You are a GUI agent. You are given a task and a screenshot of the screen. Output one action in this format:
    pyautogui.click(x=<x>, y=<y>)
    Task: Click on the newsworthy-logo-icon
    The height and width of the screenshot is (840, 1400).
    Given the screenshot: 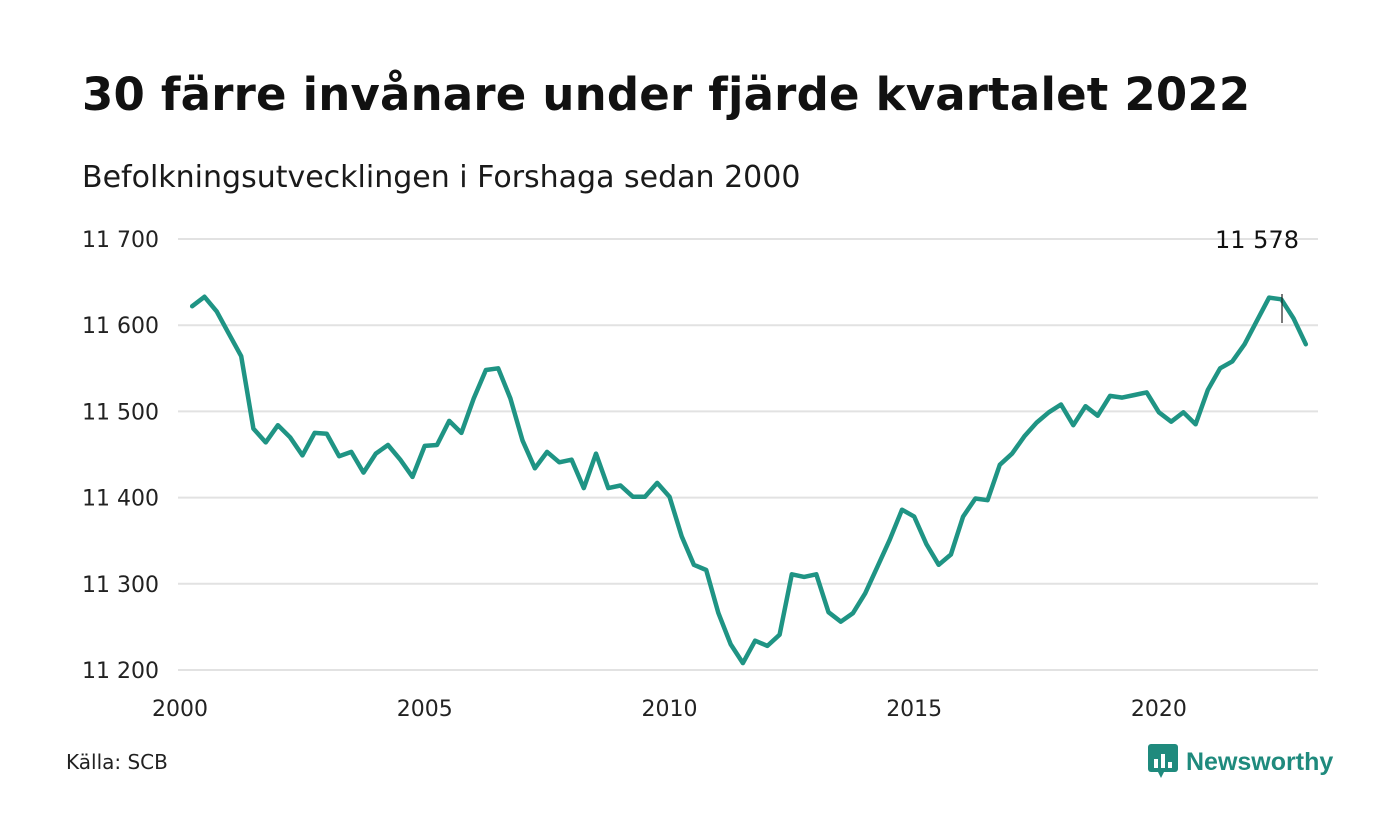 What is the action you would take?
    pyautogui.click(x=1163, y=761)
    